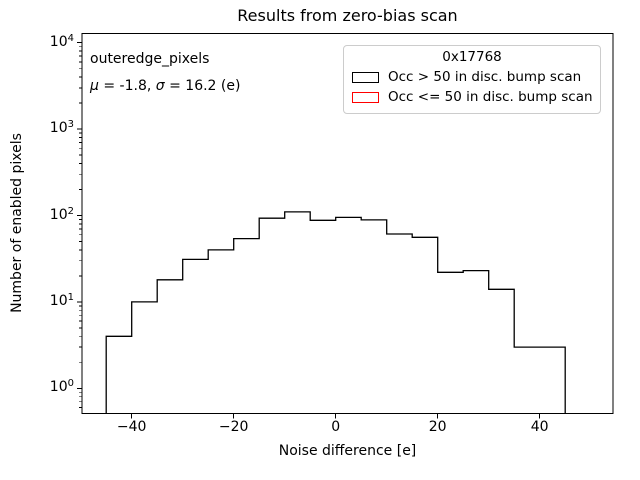 This screenshot has height=480, width=640. I want to click on sigma-value: = 16.2 (e), so click(202, 86).